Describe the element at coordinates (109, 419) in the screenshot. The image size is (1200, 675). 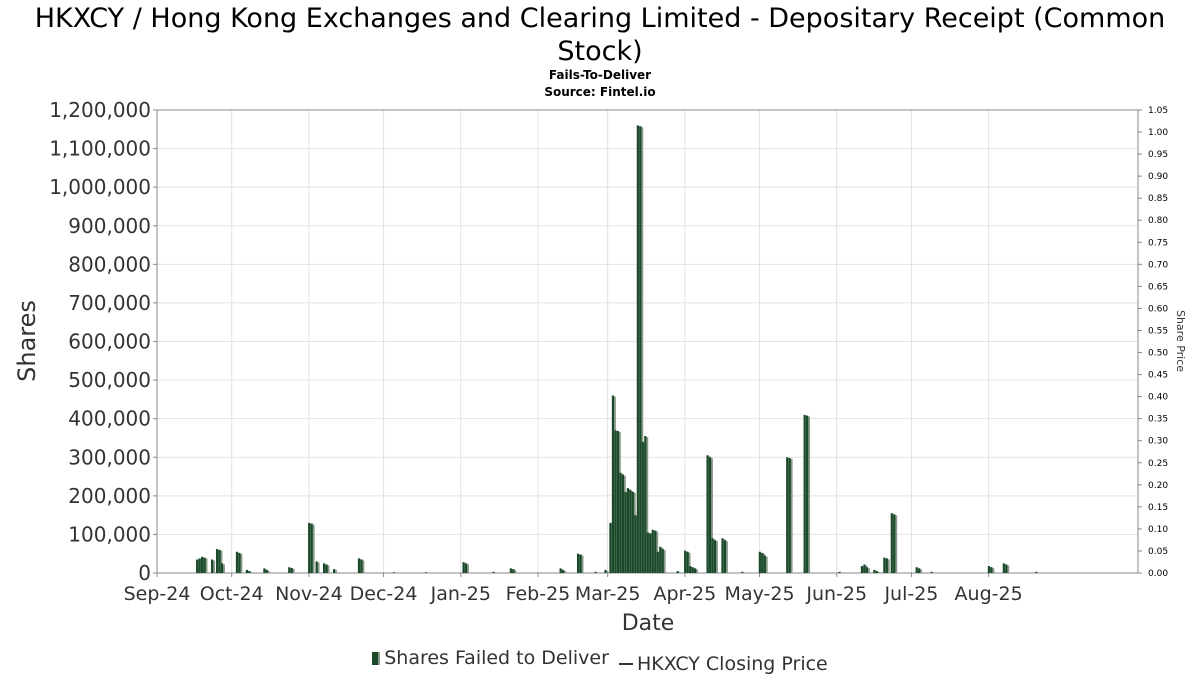
I see `y-tick-label: 400,000` at that location.